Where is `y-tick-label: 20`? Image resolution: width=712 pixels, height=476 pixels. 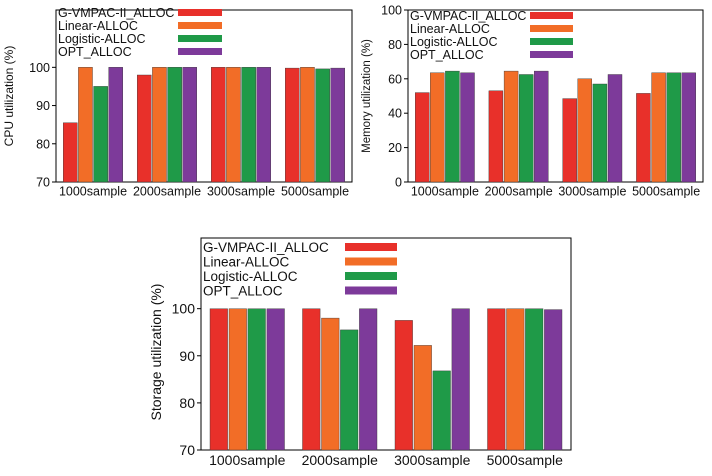 y-tick-label: 20 is located at coordinates (395, 148).